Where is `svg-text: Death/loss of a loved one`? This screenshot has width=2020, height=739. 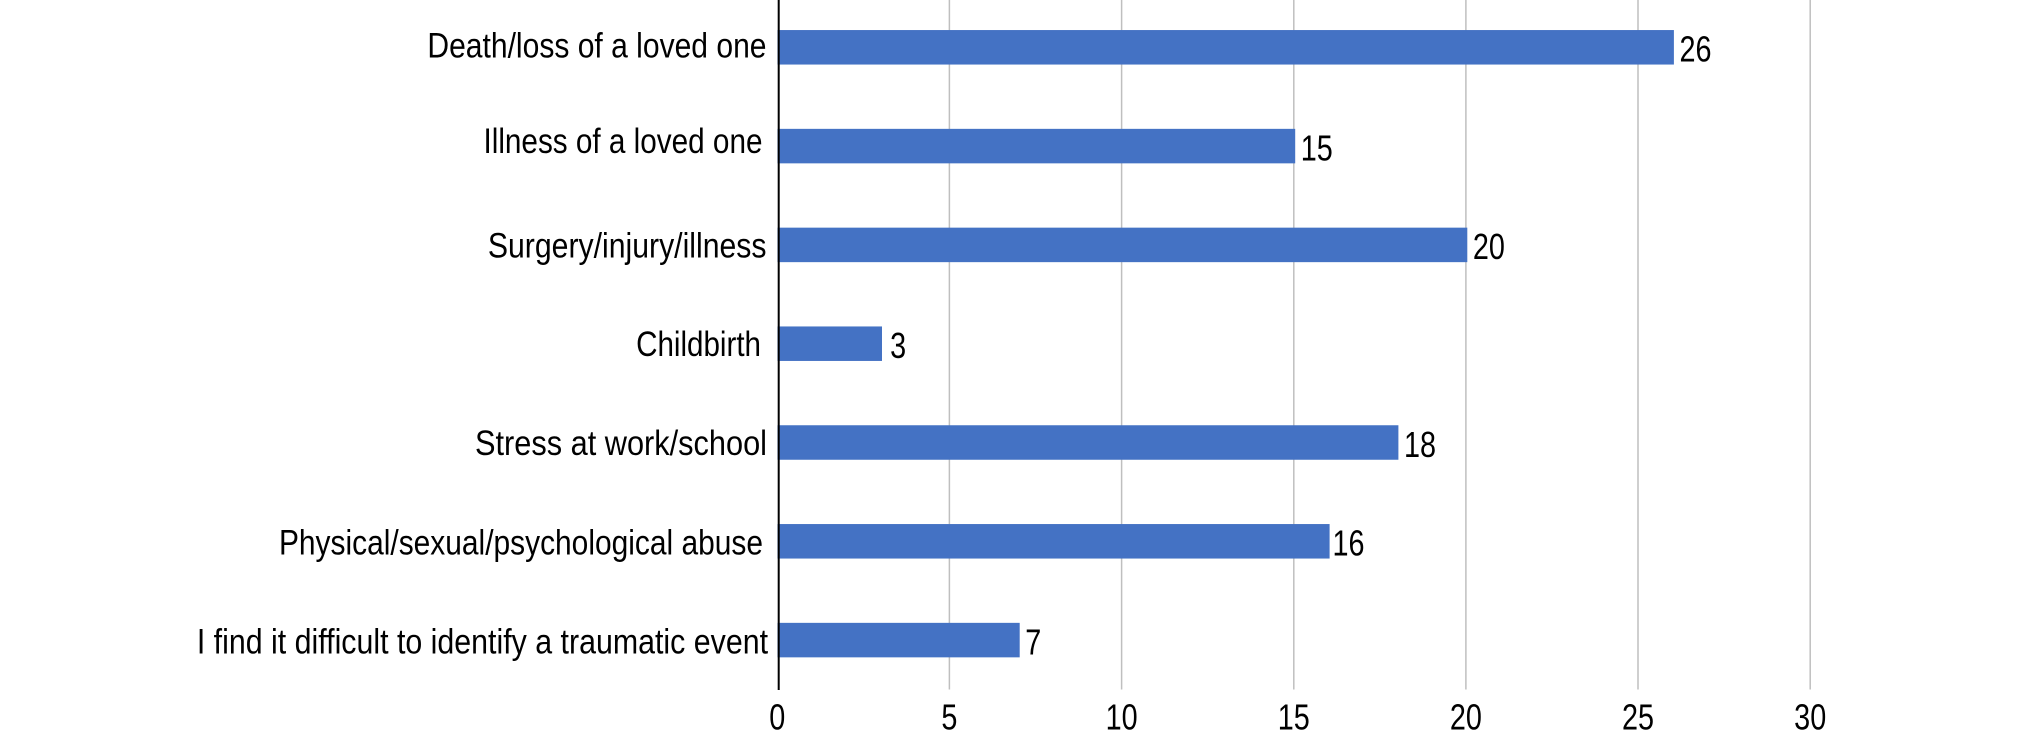 svg-text: Death/loss of a loved one is located at coordinates (596, 45).